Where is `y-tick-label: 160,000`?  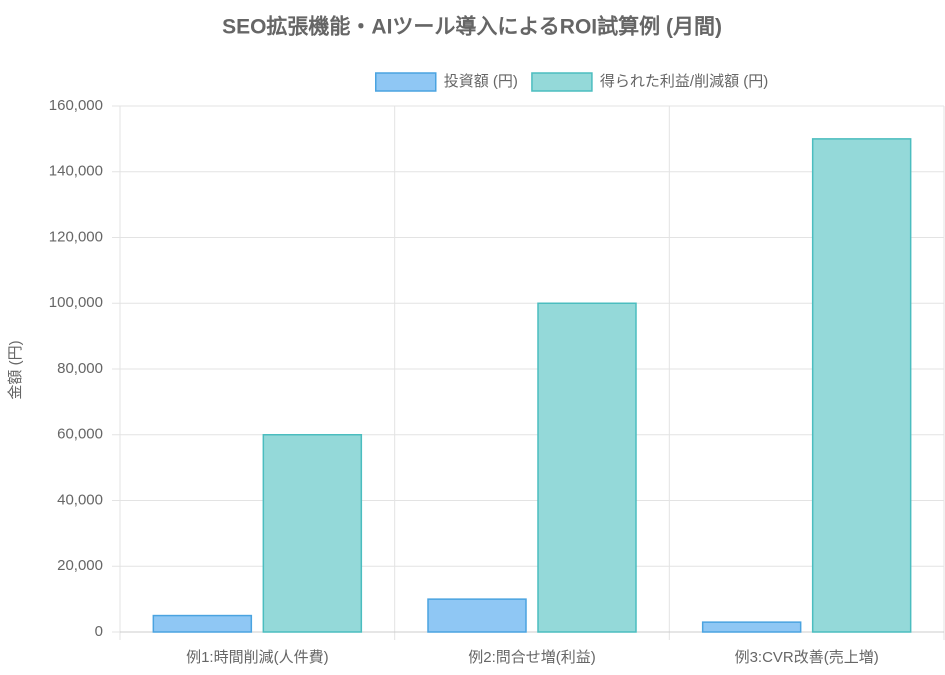
y-tick-label: 160,000 is located at coordinates (76, 105).